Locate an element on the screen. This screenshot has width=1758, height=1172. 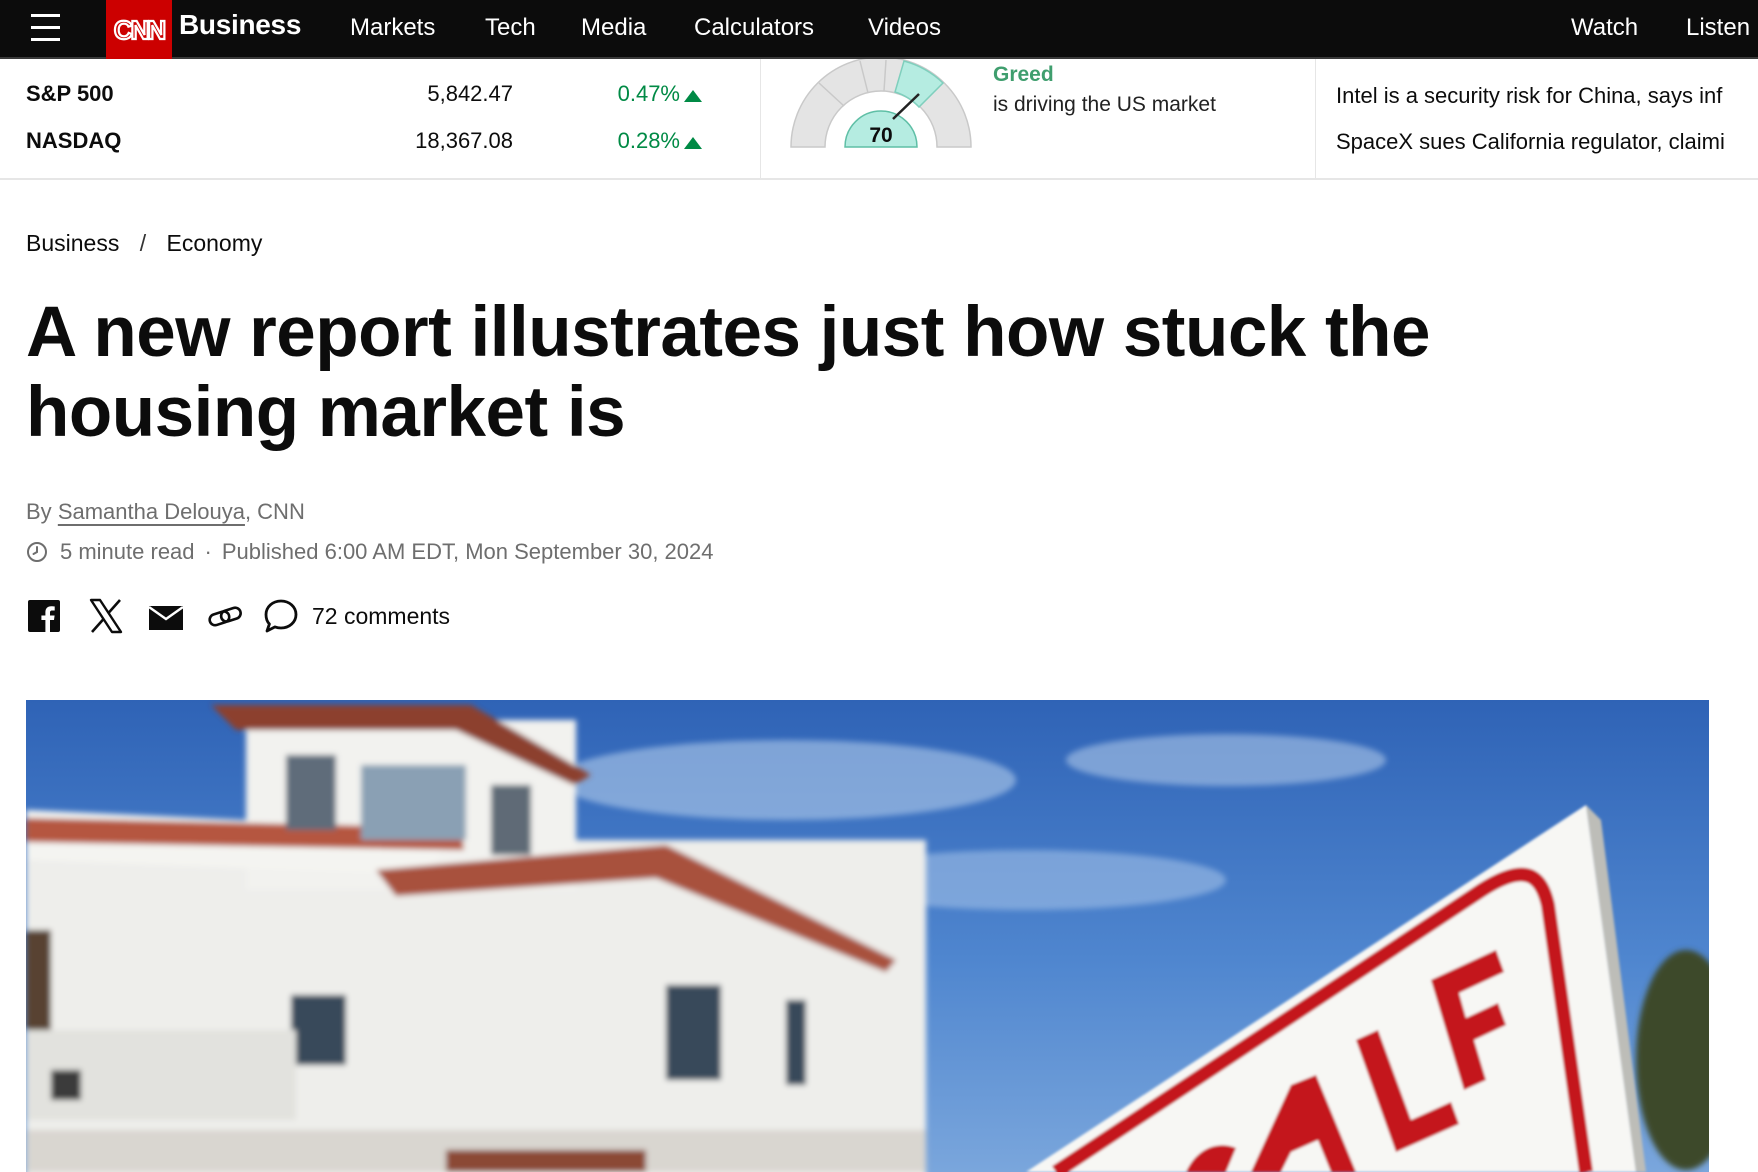
market-headline-2: SpaceX sues California regulator, claimi is located at coordinates (1530, 141).